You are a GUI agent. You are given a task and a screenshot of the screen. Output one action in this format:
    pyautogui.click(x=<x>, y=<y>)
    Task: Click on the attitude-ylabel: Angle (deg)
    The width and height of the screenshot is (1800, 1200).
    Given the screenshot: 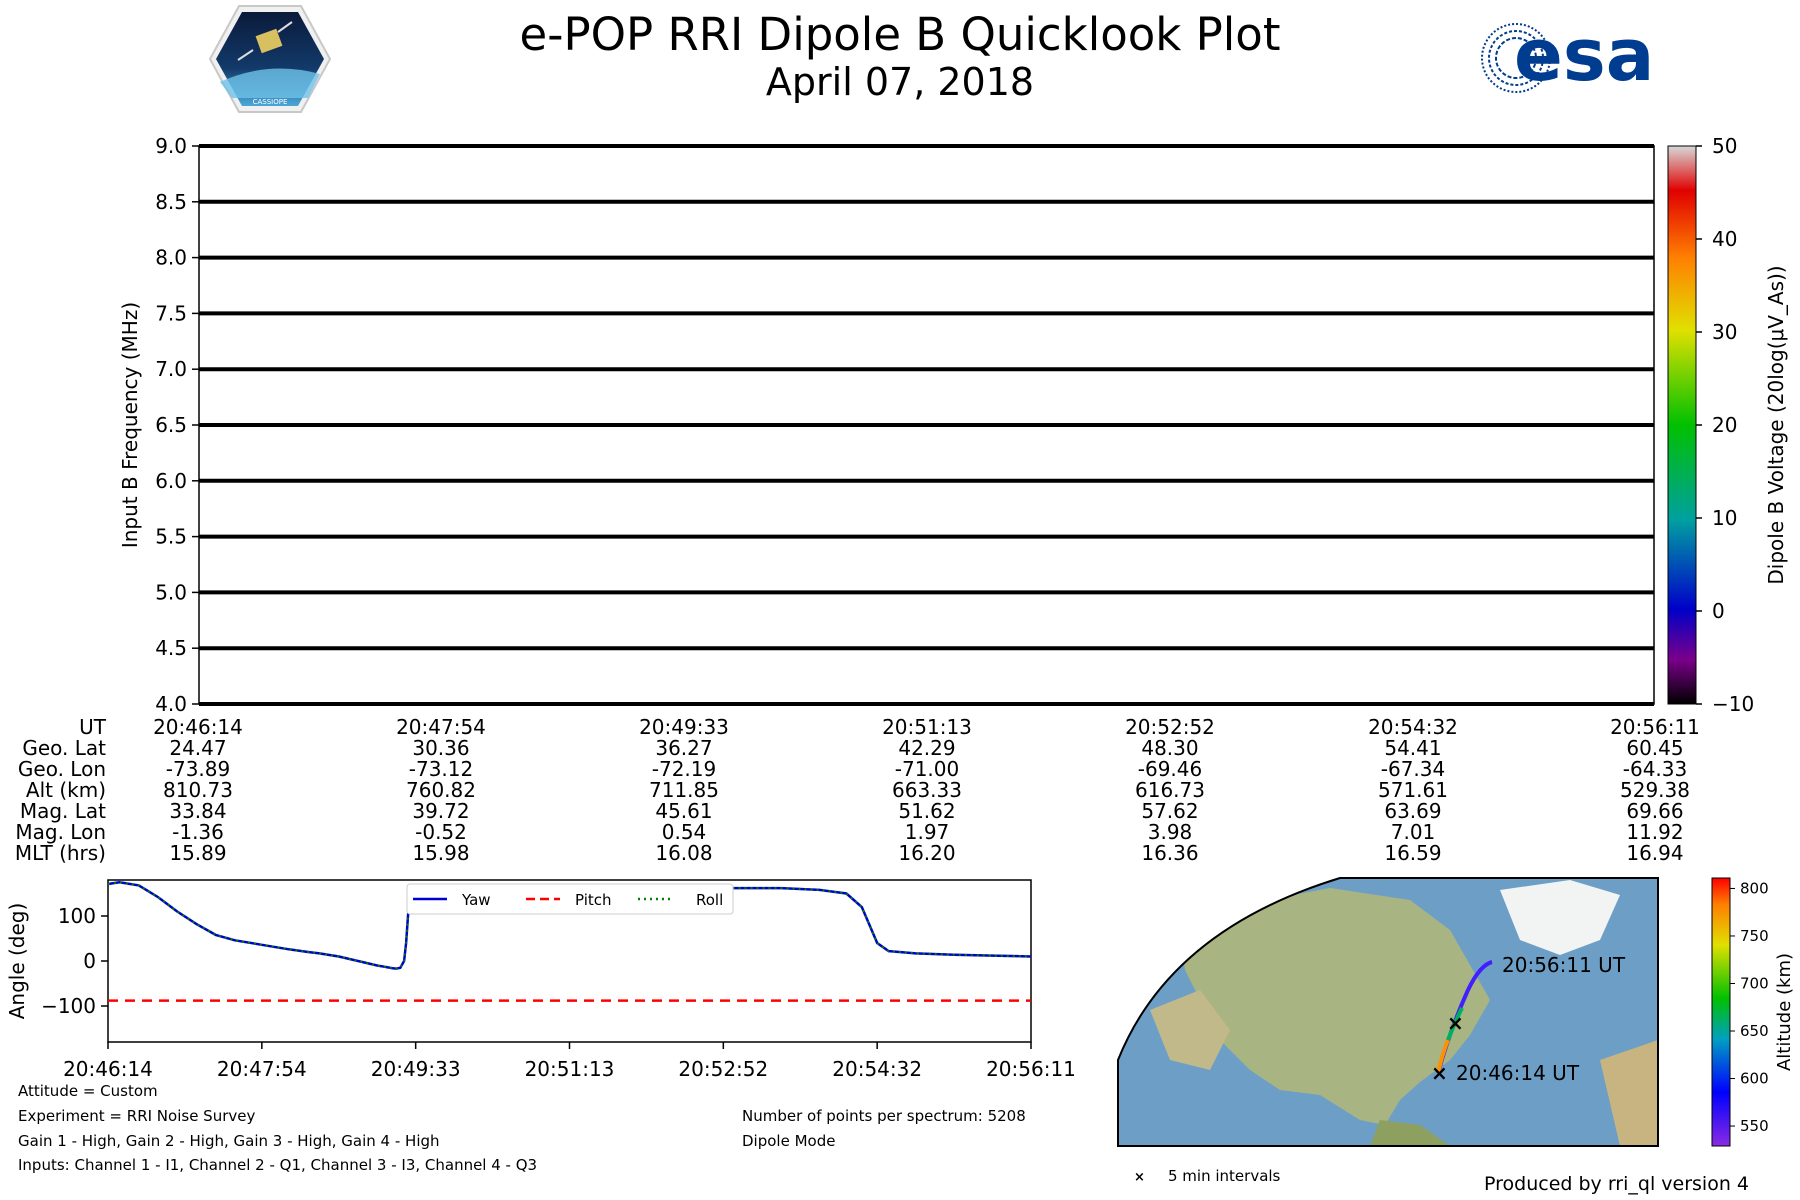 What is the action you would take?
    pyautogui.click(x=17, y=961)
    